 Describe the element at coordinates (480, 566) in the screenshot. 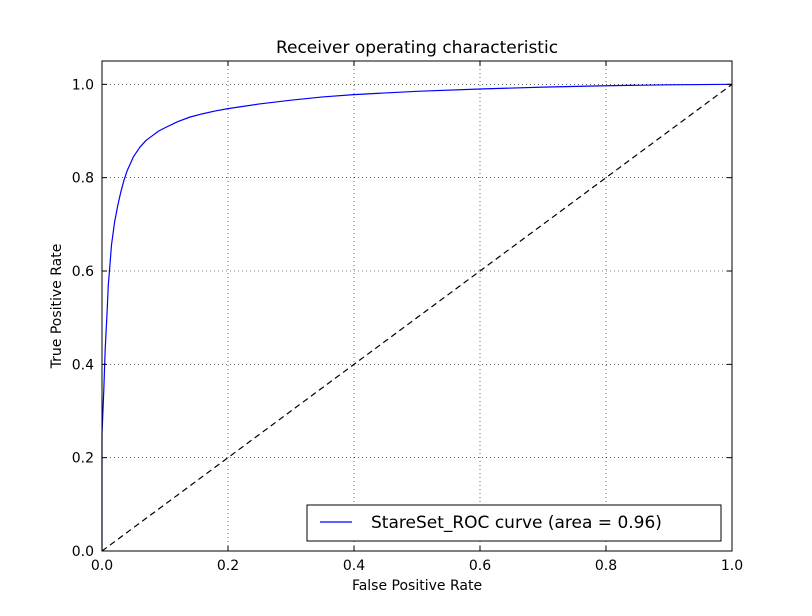

I see `x-tick-label: 0.6` at that location.